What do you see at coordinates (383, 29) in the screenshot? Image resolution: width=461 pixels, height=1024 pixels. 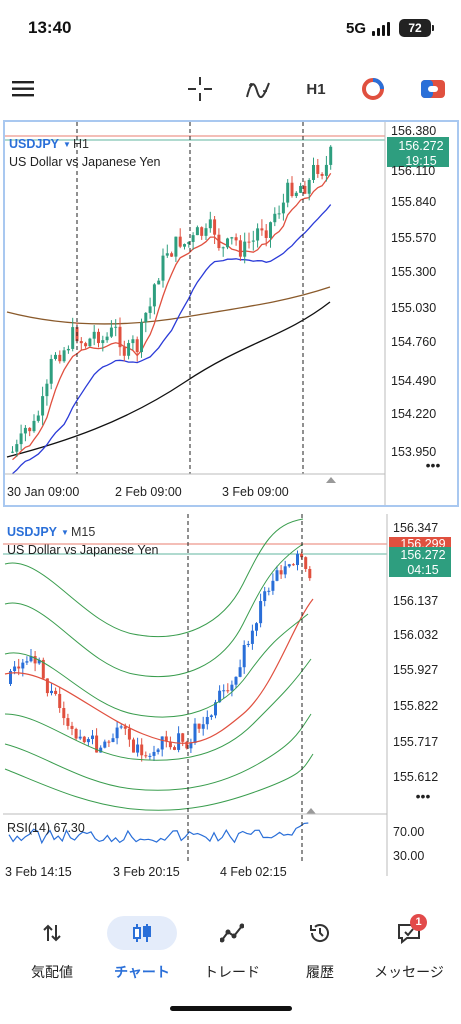 I see `signal-icon` at bounding box center [383, 29].